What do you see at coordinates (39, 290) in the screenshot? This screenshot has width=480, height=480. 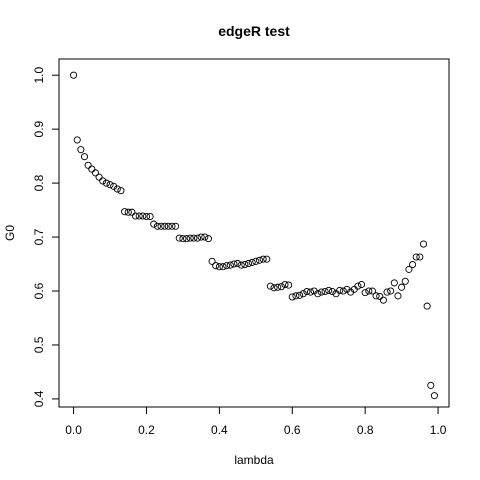 I see `y-tick-label: 0.6` at bounding box center [39, 290].